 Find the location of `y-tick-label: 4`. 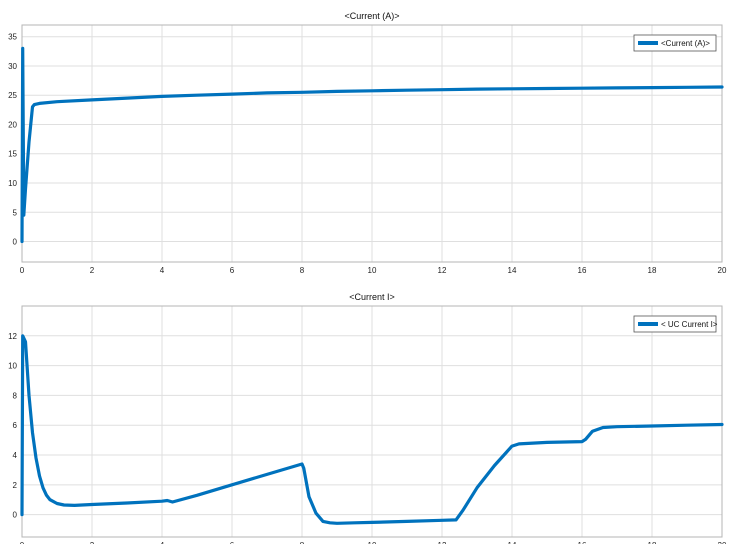

y-tick-label: 4 is located at coordinates (15, 455).